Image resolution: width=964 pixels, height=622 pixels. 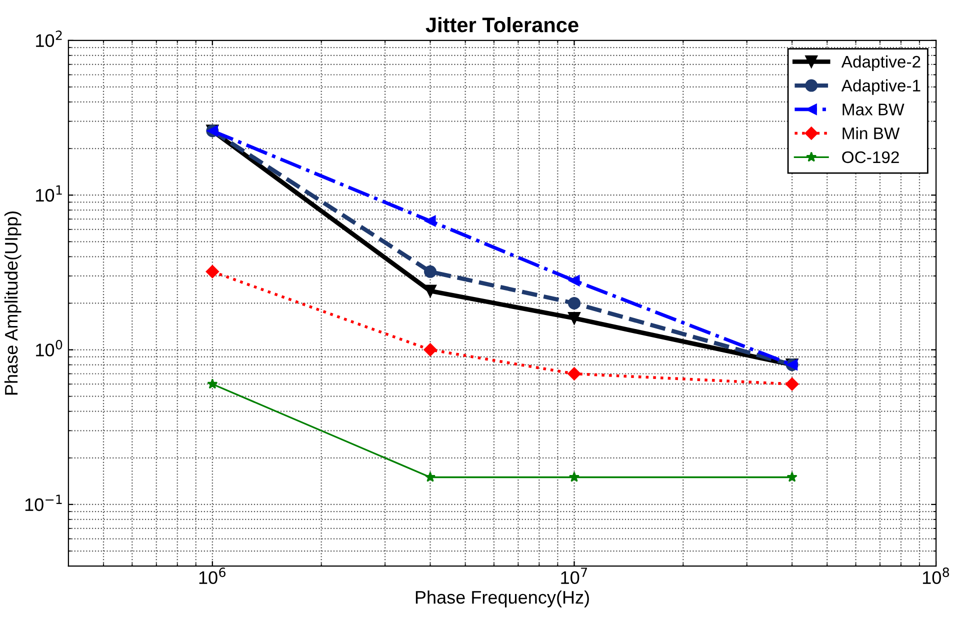 I want to click on legend-label: OC-192, so click(x=870, y=157).